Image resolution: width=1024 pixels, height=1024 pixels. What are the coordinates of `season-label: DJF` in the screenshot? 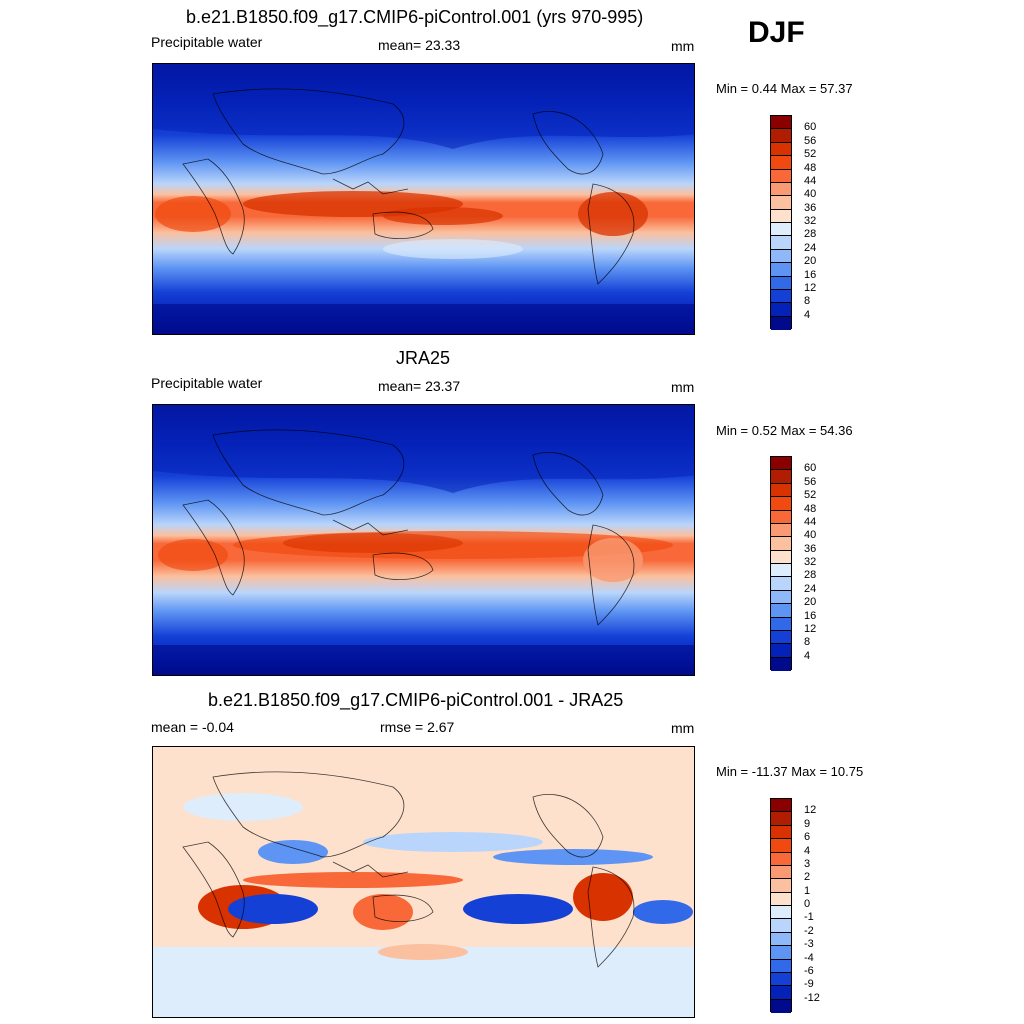 It's located at (776, 32).